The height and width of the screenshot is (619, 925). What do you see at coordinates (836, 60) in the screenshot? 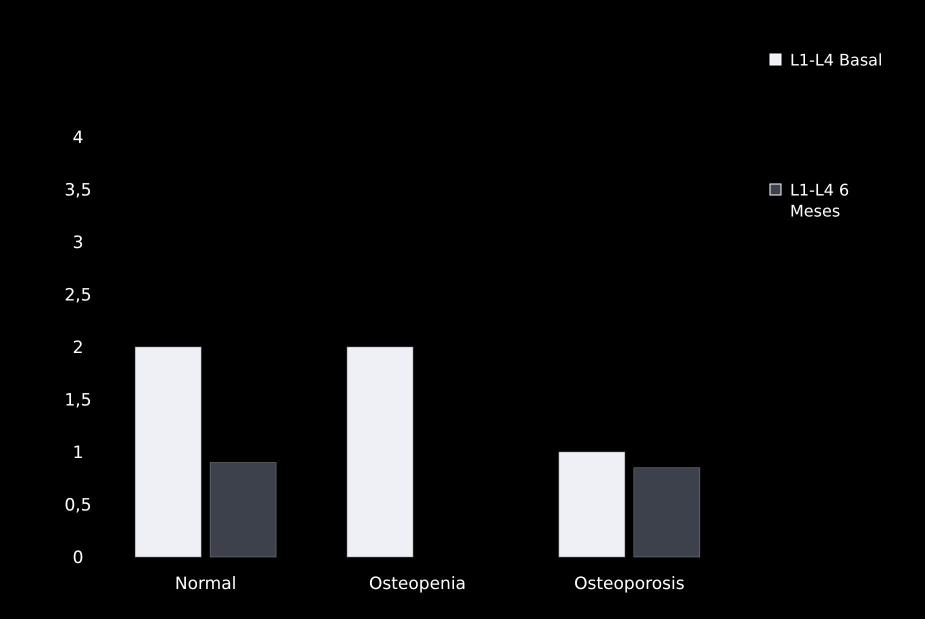
I see `legend-label: L1-L4 Basal` at bounding box center [836, 60].